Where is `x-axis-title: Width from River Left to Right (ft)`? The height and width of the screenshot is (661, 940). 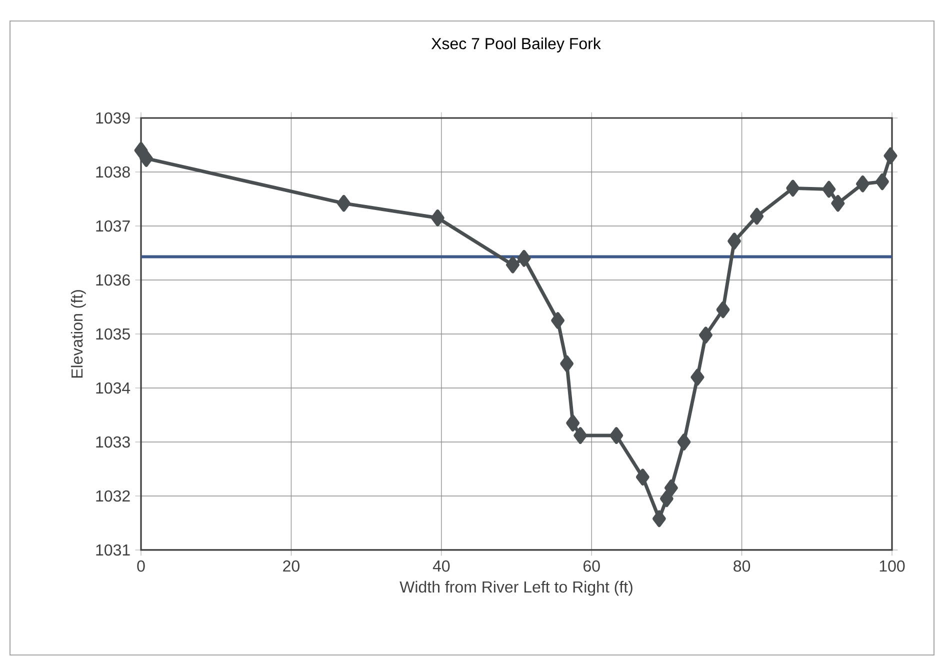
x-axis-title: Width from River Left to Right (ft) is located at coordinates (516, 588).